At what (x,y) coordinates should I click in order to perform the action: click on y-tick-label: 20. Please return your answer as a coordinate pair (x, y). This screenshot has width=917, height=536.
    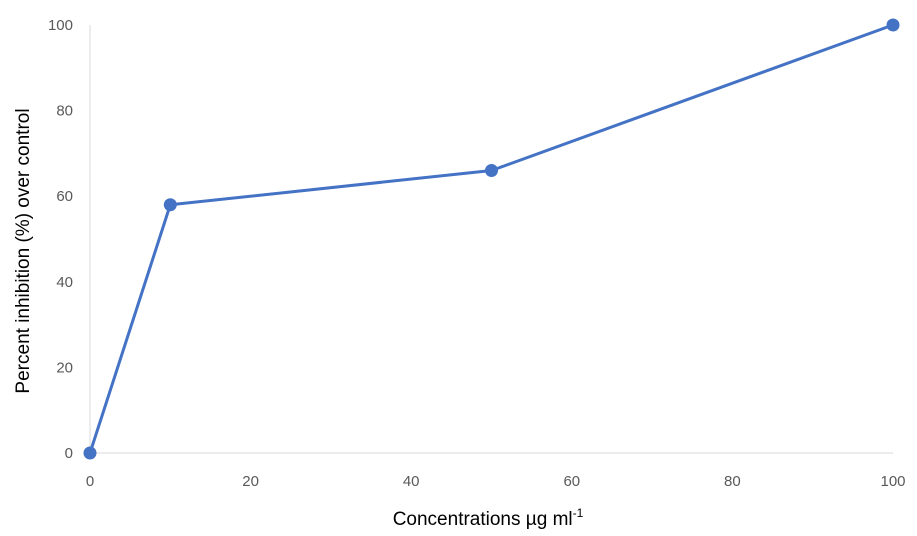
    Looking at the image, I should click on (64, 367).